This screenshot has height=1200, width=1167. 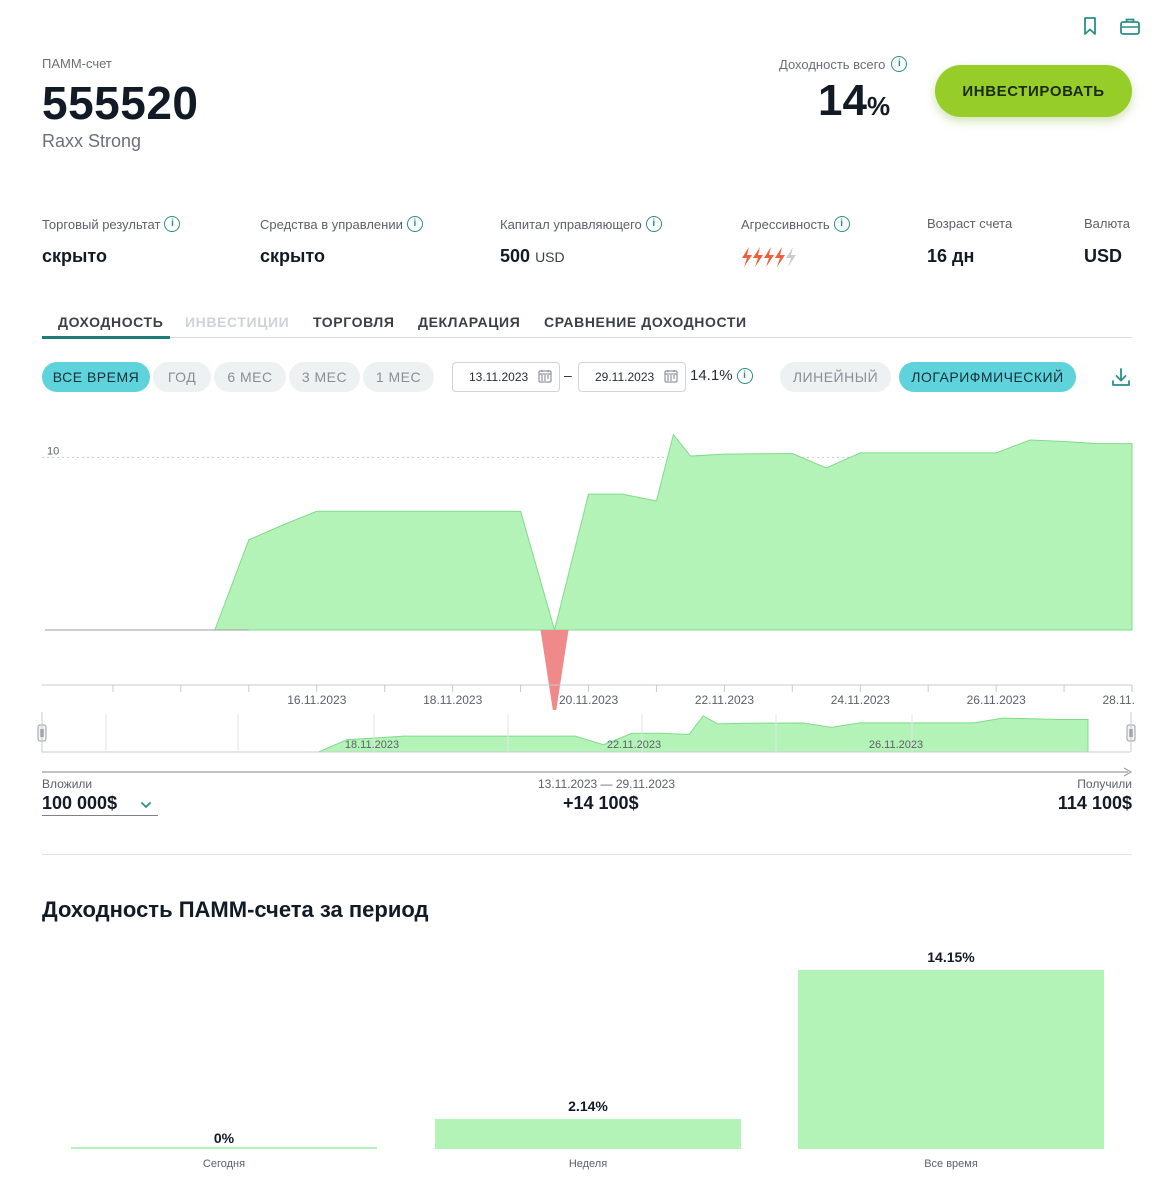 I want to click on period-3m-button: 3 МЕС, so click(x=324, y=377).